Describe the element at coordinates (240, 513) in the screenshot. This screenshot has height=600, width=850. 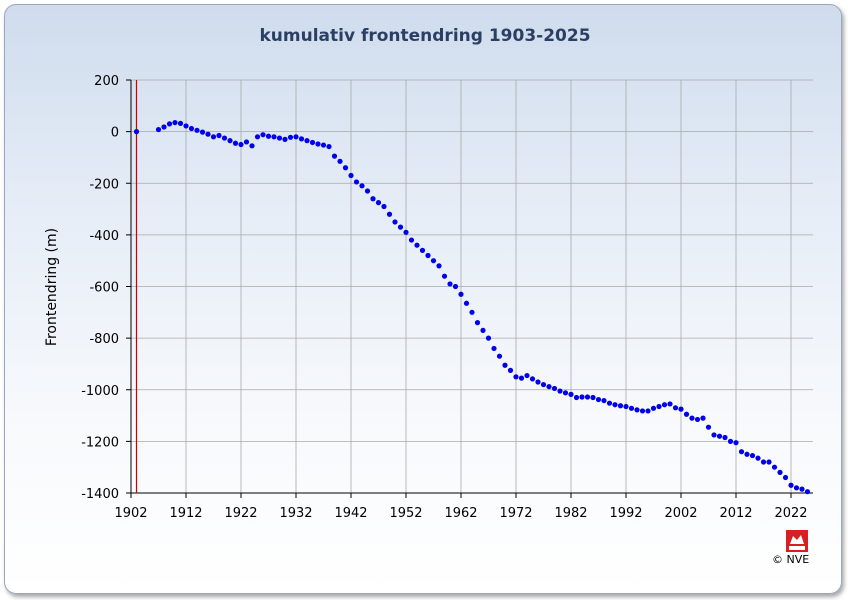
I see `x-tick-label: 1922` at that location.